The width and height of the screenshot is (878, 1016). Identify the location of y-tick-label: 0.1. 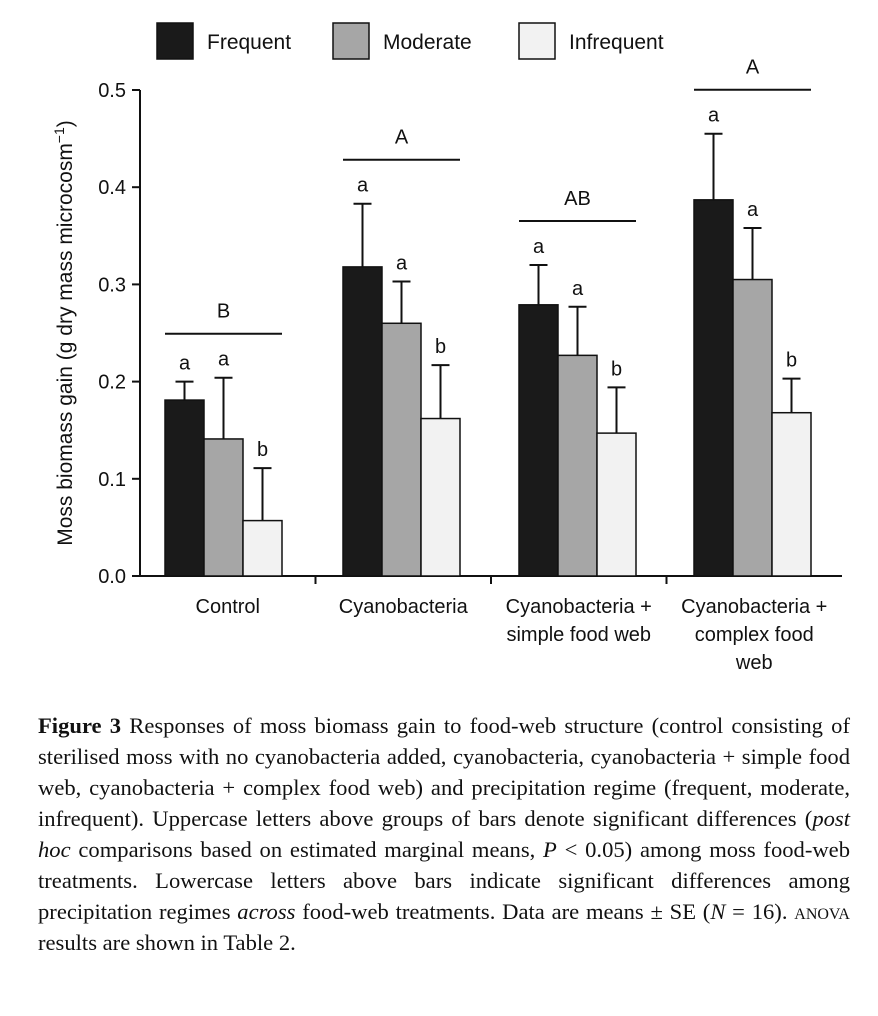
(112, 480).